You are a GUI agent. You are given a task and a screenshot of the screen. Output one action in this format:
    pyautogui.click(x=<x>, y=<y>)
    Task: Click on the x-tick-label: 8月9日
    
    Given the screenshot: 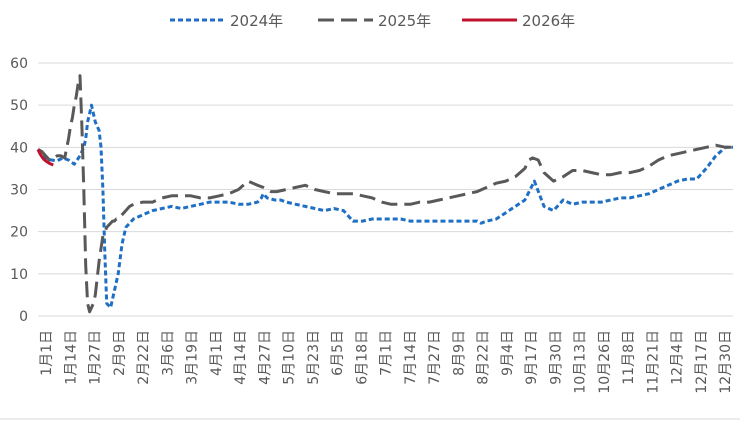 What is the action you would take?
    pyautogui.click(x=459, y=353)
    